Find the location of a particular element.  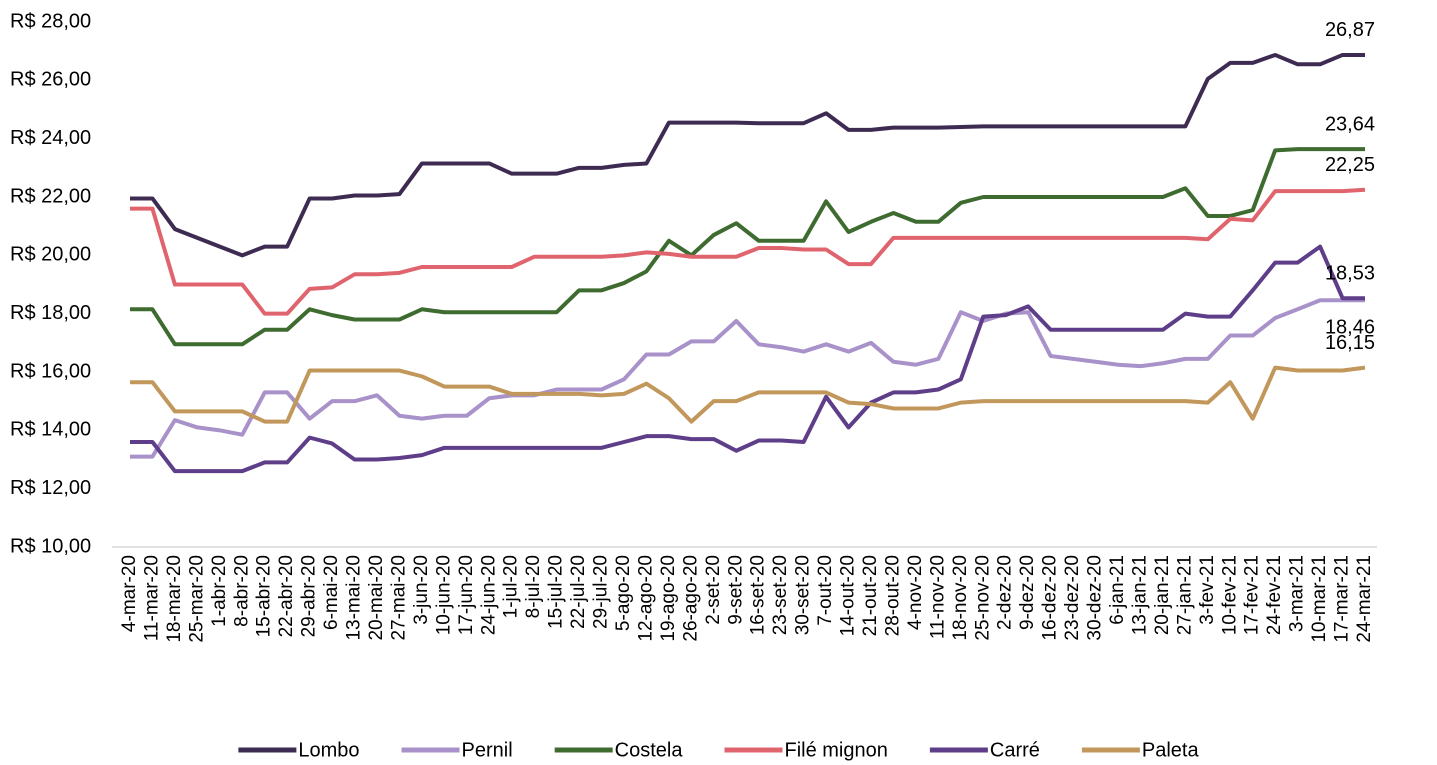

x-tick-label: 5-ago-20 is located at coordinates (623, 593).